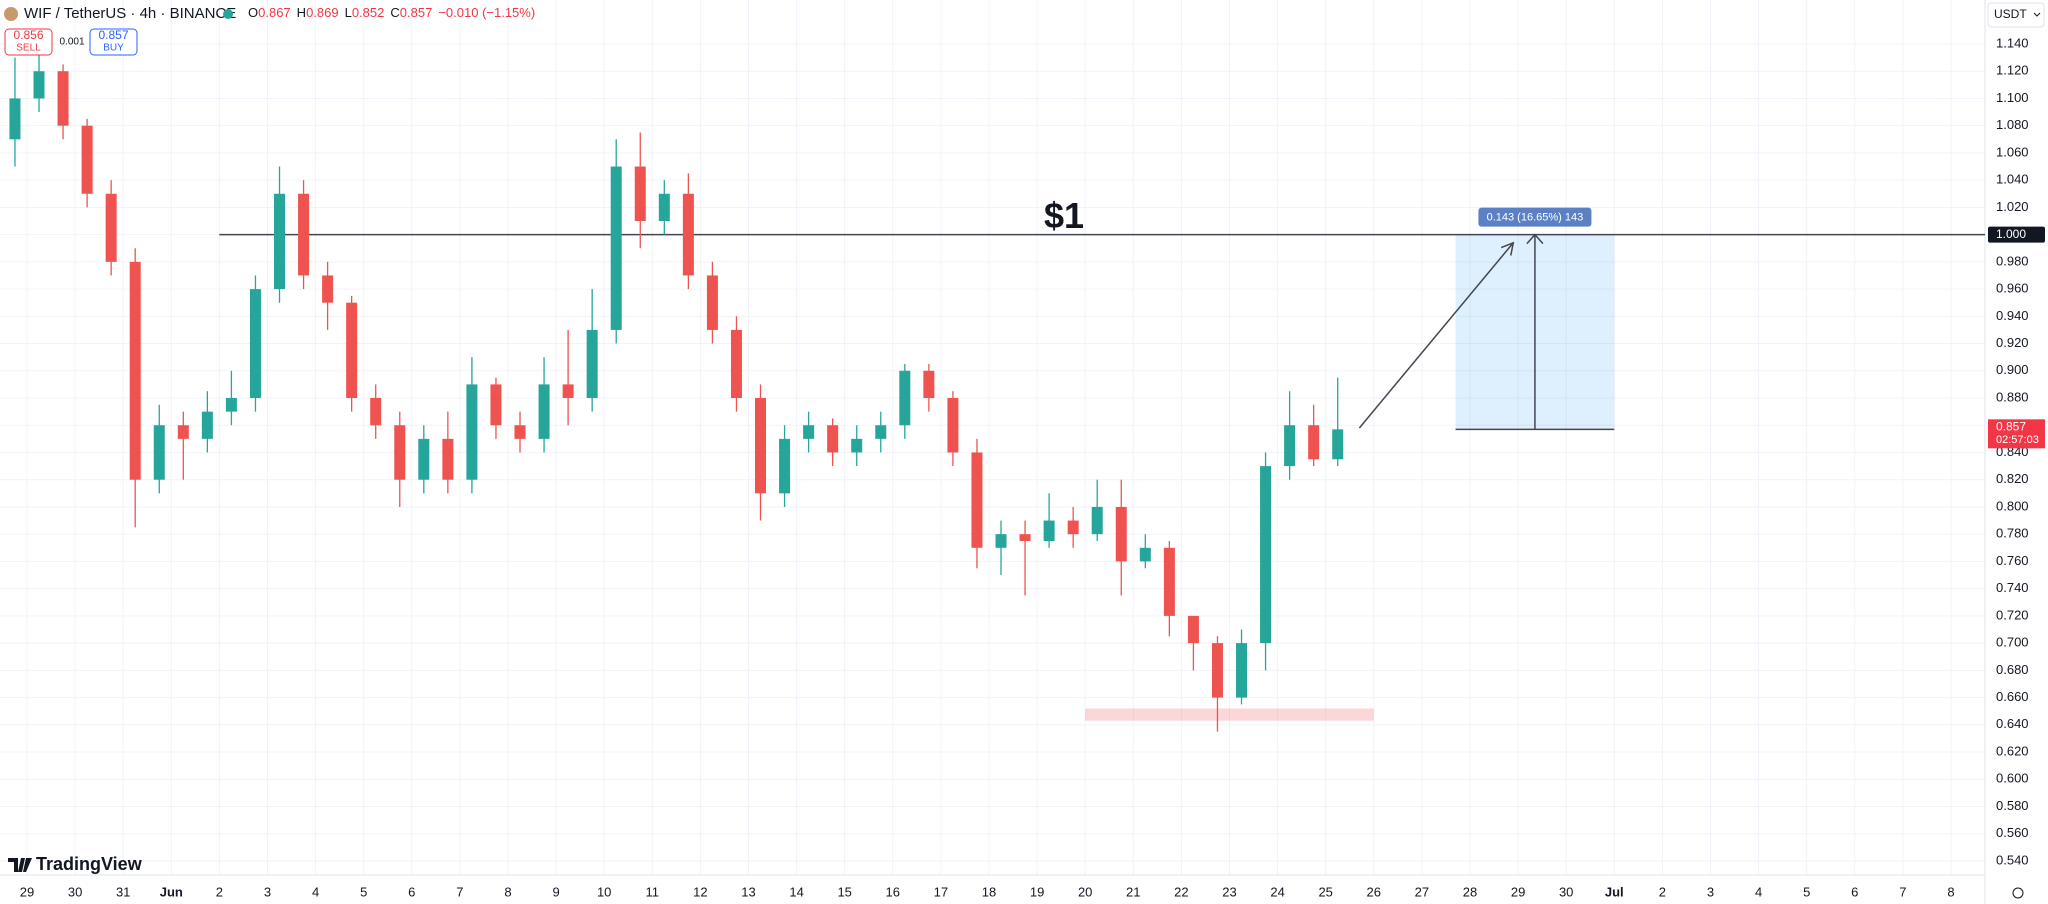 This screenshot has height=904, width=2048. I want to click on y-tick-label: 1.040, so click(2012, 179).